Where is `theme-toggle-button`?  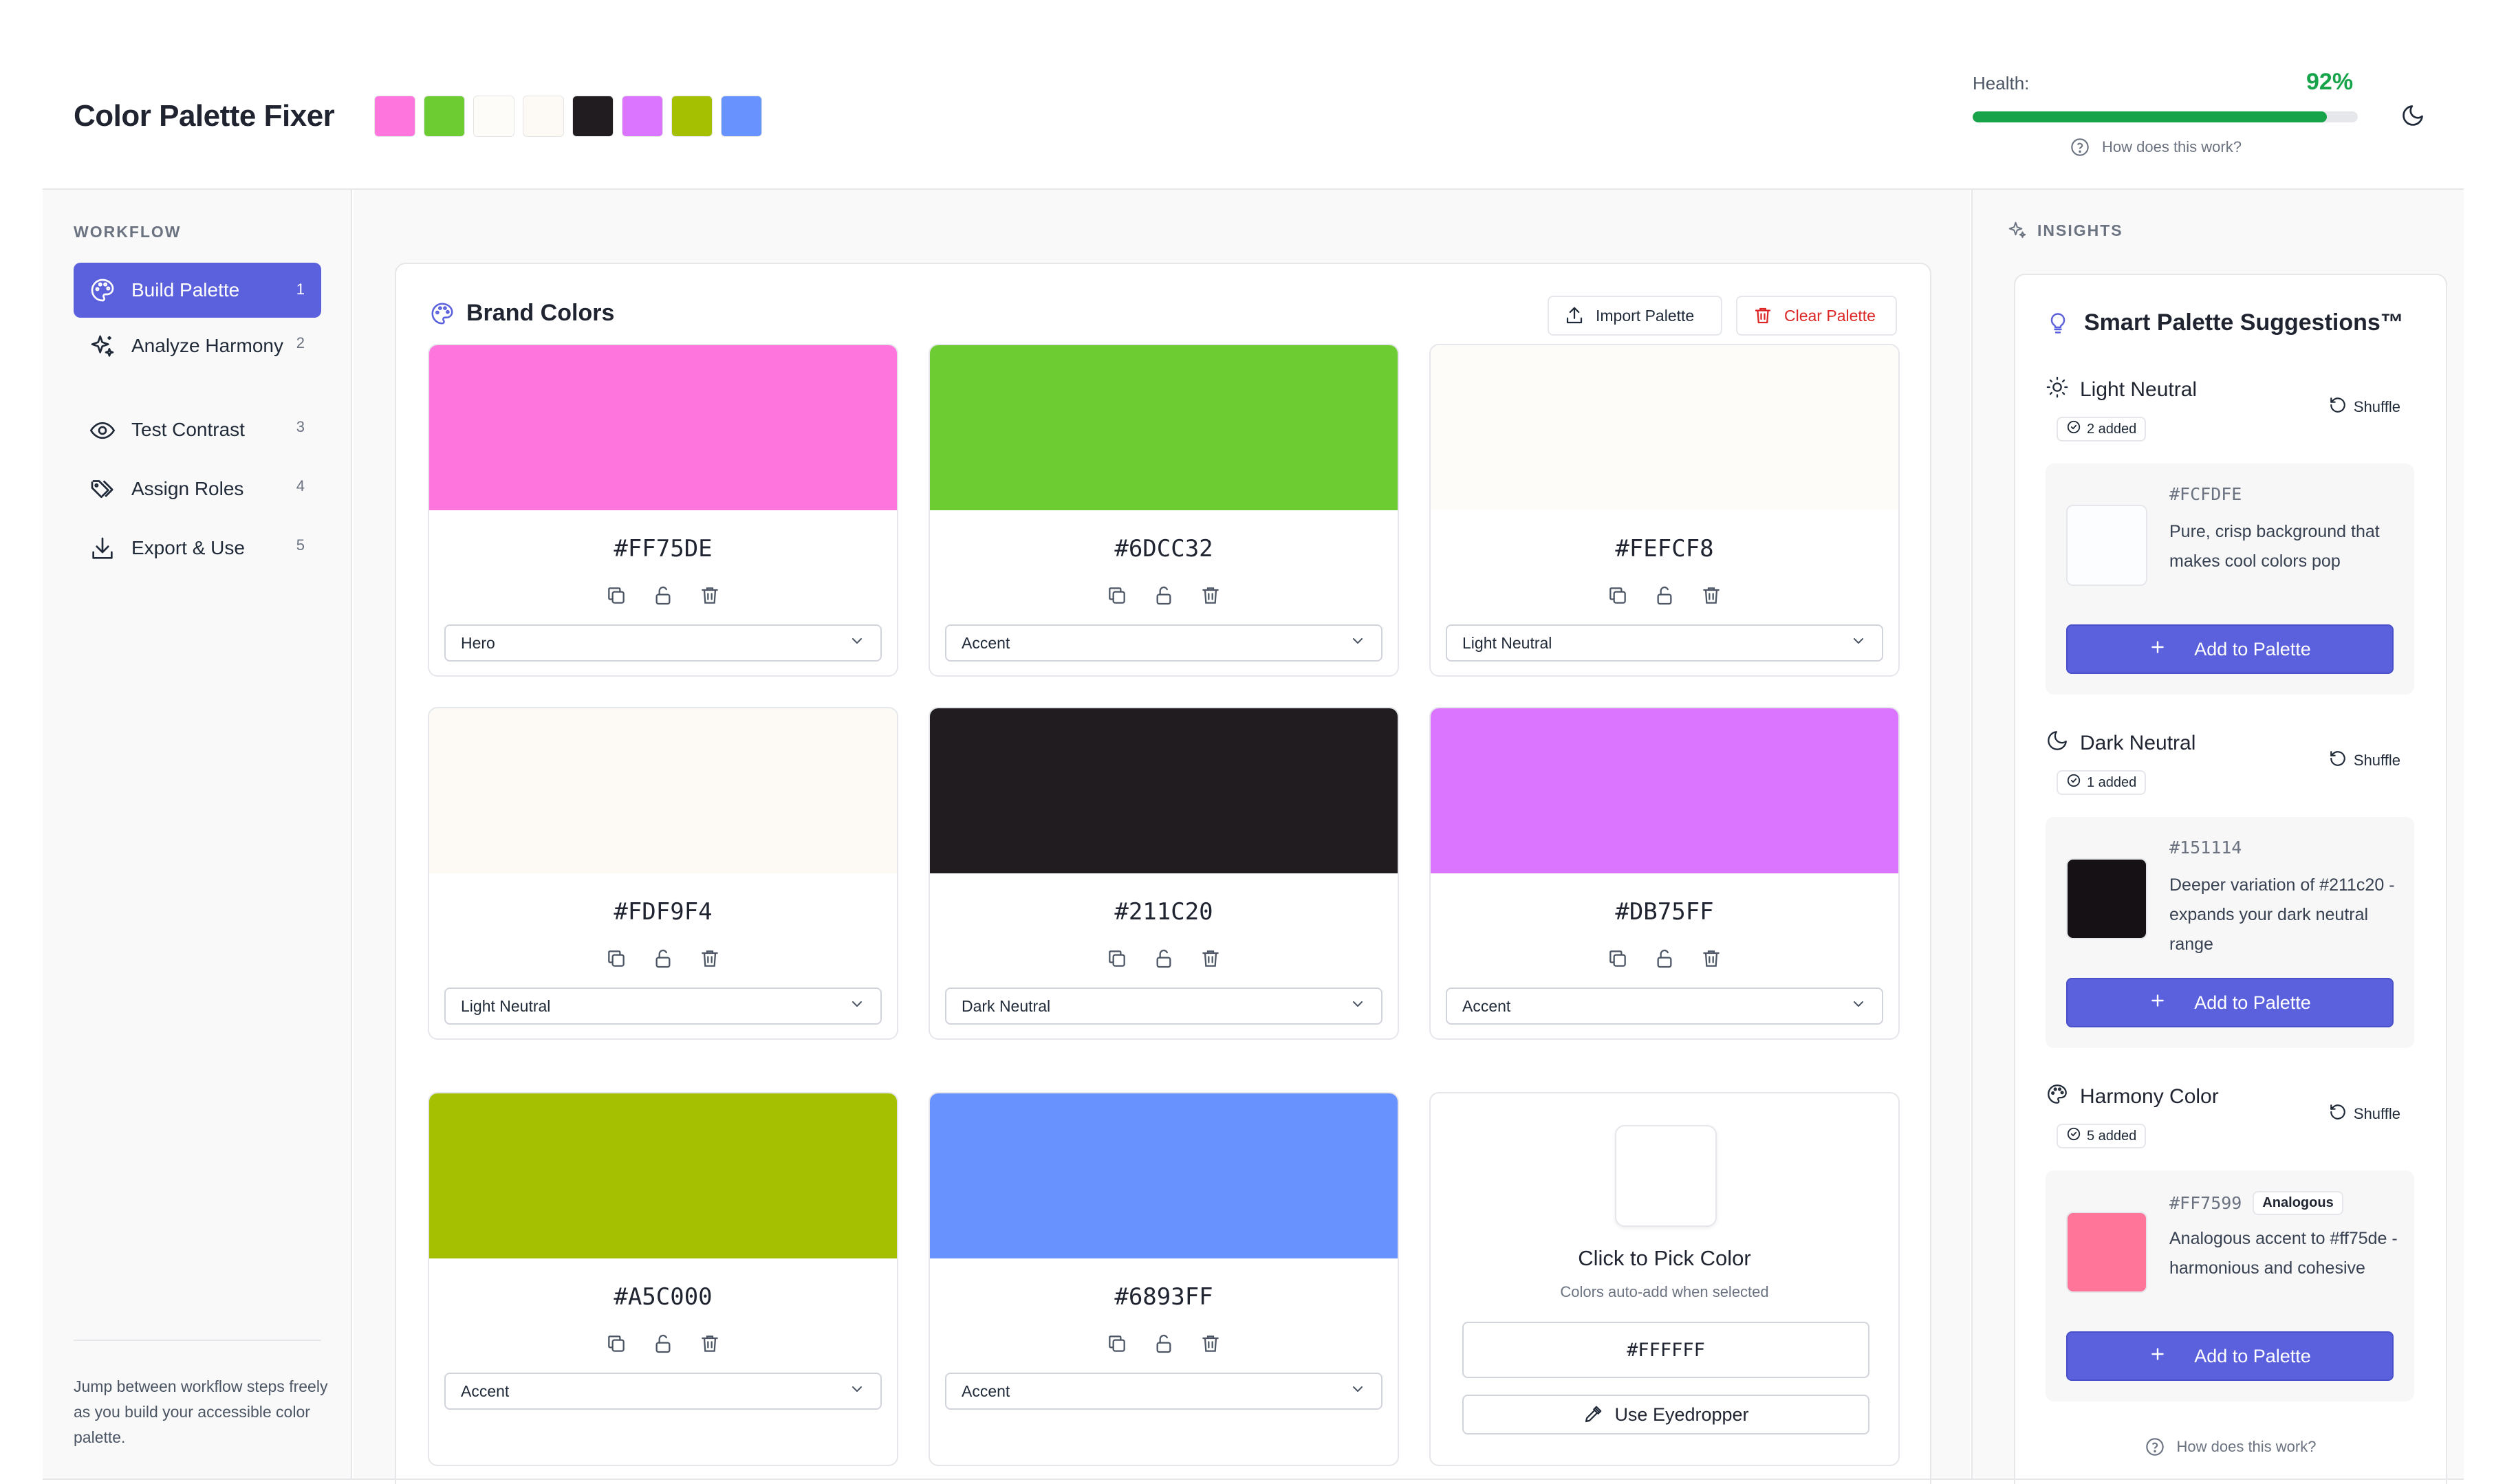 theme-toggle-button is located at coordinates (2412, 115).